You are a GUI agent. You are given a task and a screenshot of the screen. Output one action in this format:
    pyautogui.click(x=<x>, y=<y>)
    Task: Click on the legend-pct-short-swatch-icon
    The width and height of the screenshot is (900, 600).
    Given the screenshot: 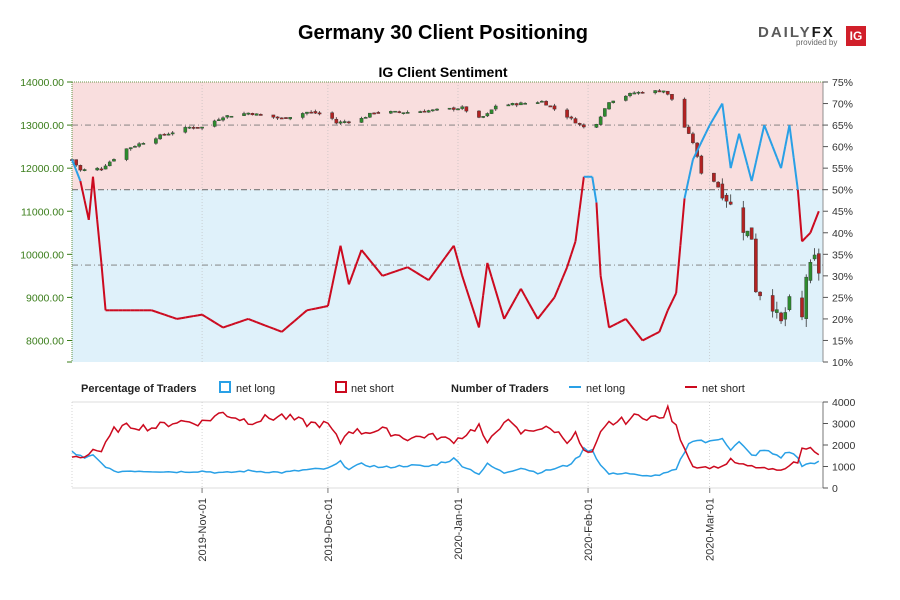 What is the action you would take?
    pyautogui.click(x=341, y=387)
    